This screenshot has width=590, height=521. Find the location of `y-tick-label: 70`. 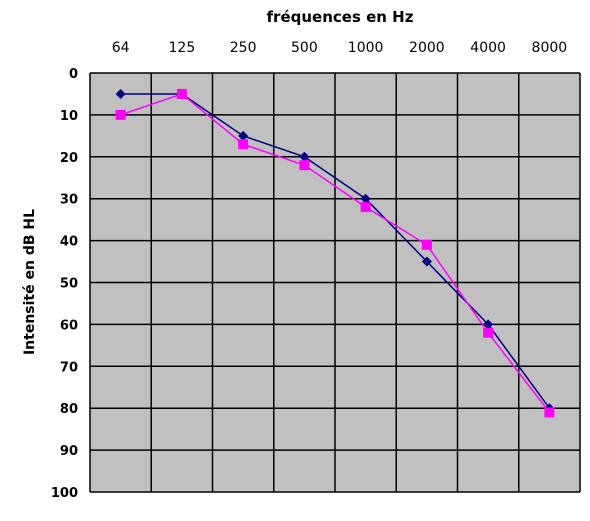

y-tick-label: 70 is located at coordinates (69, 367).